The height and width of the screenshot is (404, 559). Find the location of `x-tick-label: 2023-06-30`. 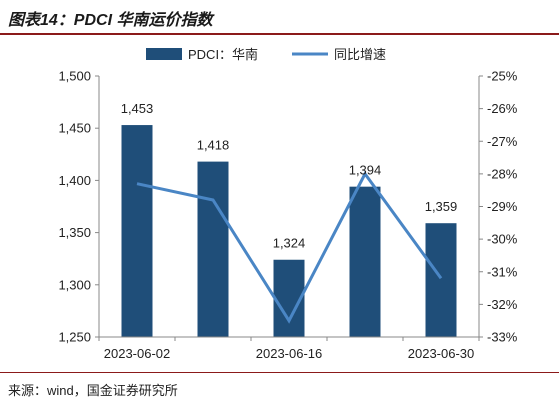

x-tick-label: 2023-06-30 is located at coordinates (441, 353).